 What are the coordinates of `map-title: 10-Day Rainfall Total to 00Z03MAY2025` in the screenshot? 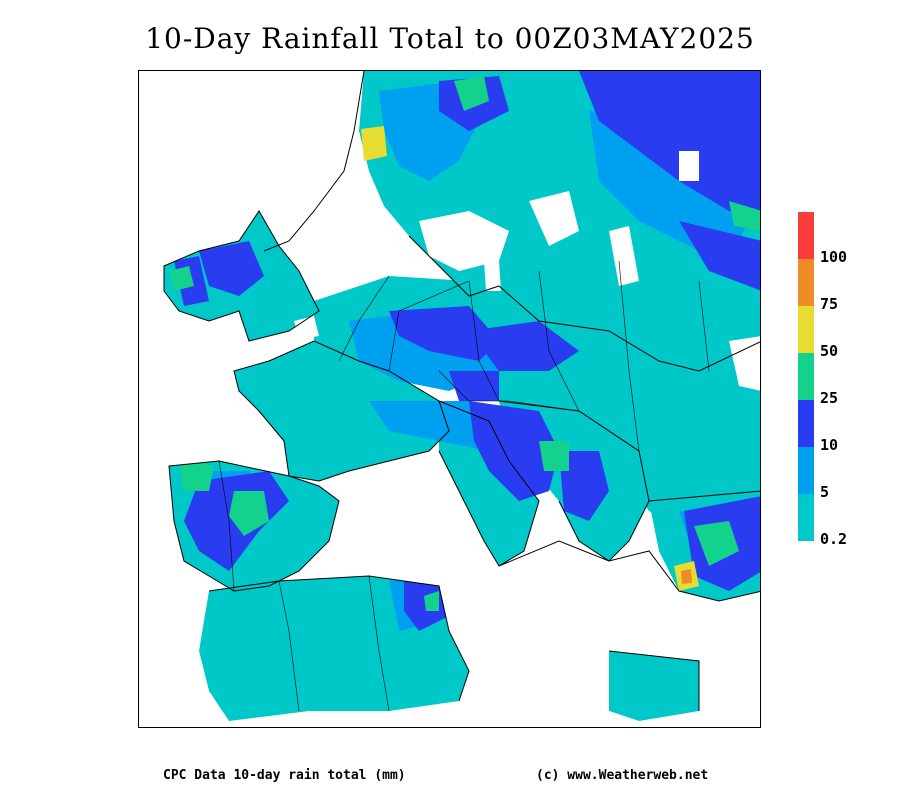 It's located at (450, 38).